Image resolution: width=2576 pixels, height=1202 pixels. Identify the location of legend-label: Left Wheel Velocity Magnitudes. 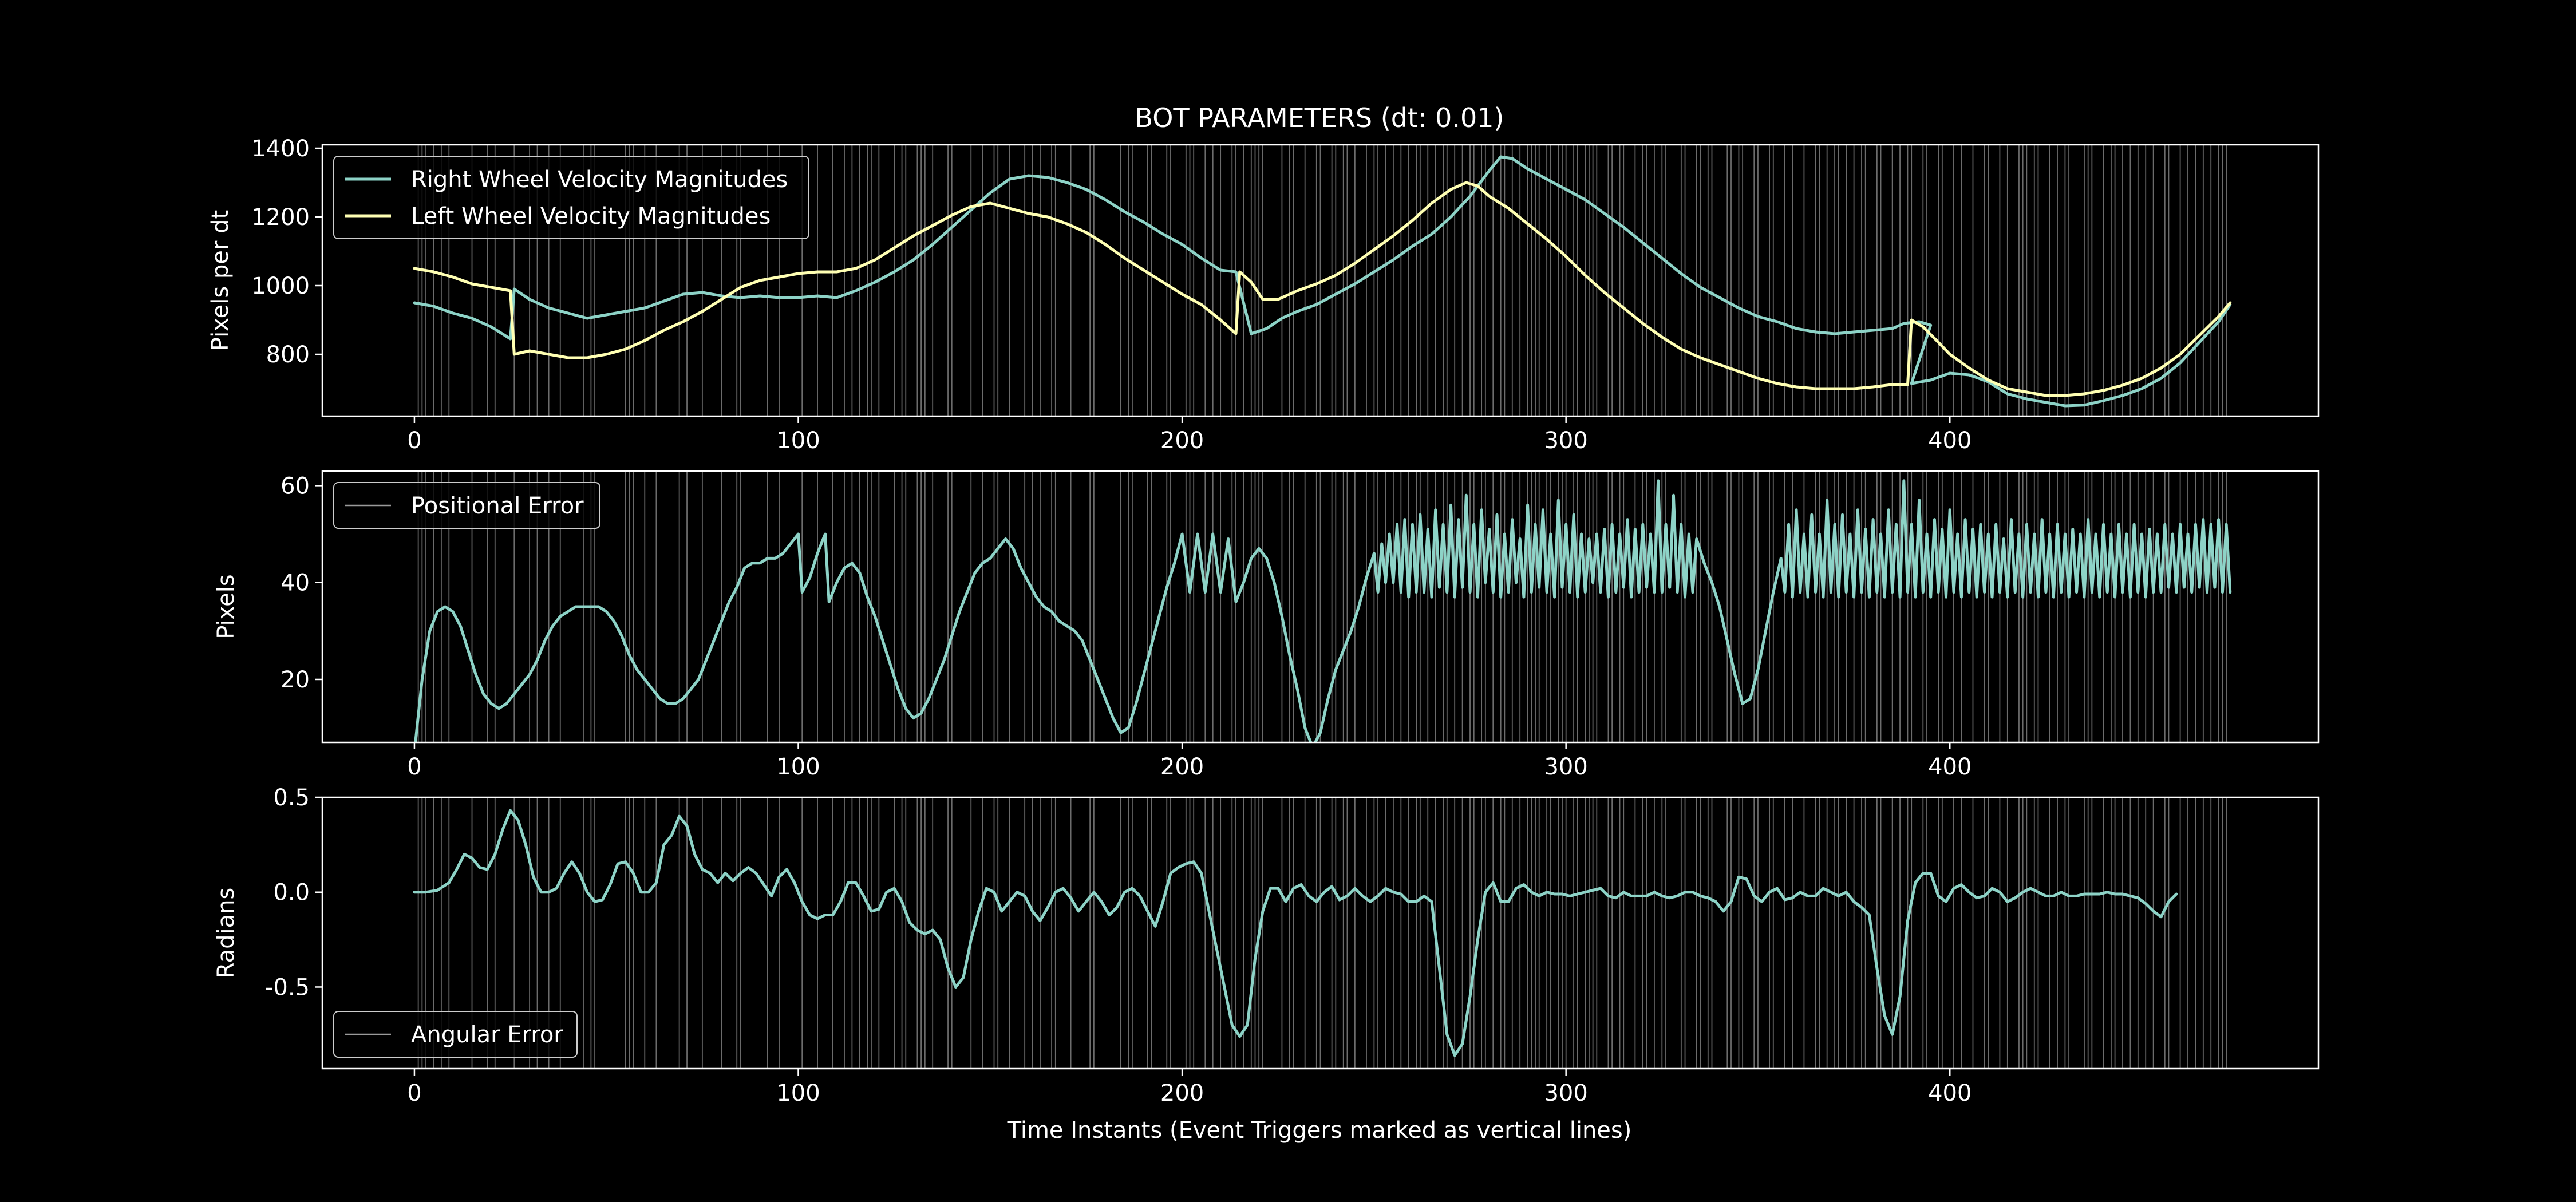
(591, 217).